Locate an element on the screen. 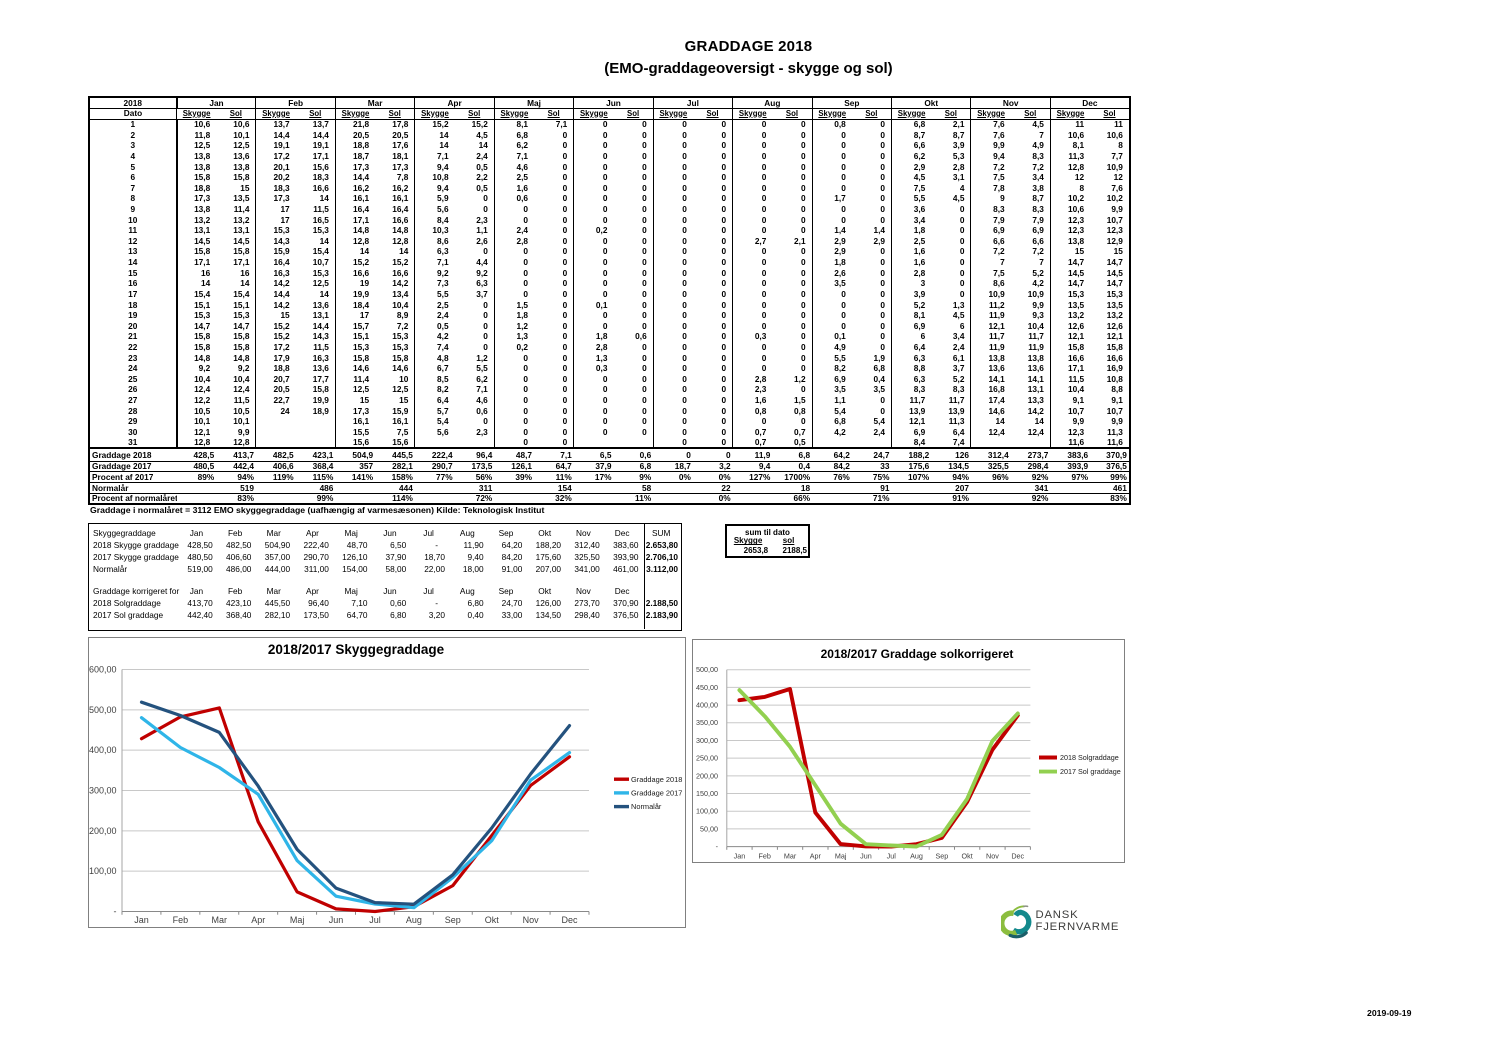 The width and height of the screenshot is (1497, 1058). month-value: 311,00 is located at coordinates (316, 568).